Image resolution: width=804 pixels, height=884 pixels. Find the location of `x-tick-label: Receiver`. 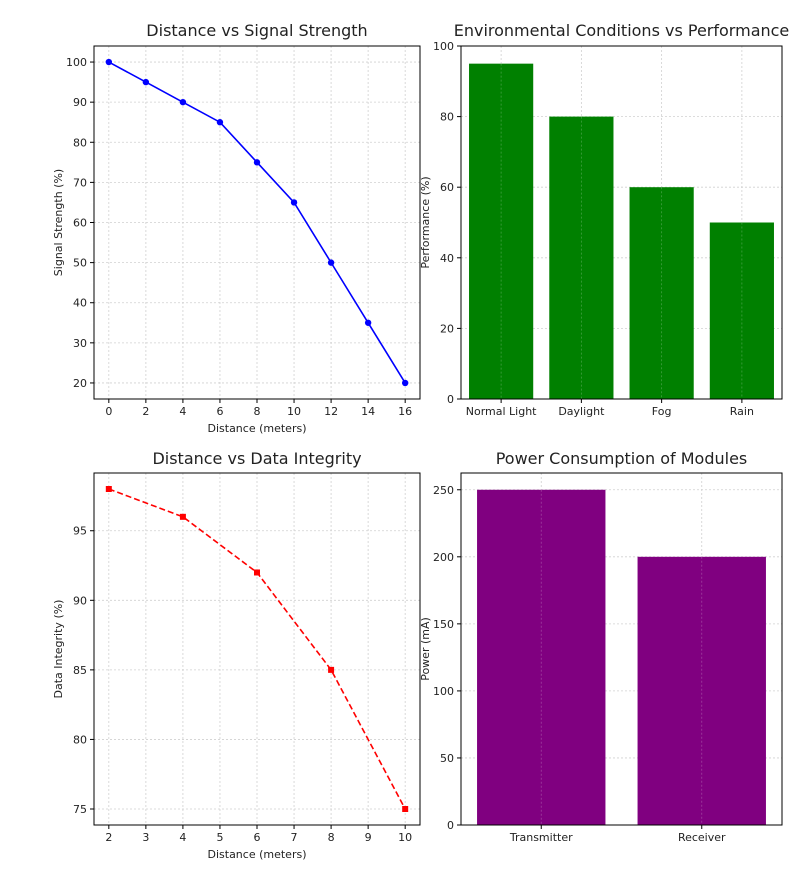

x-tick-label: Receiver is located at coordinates (702, 837).